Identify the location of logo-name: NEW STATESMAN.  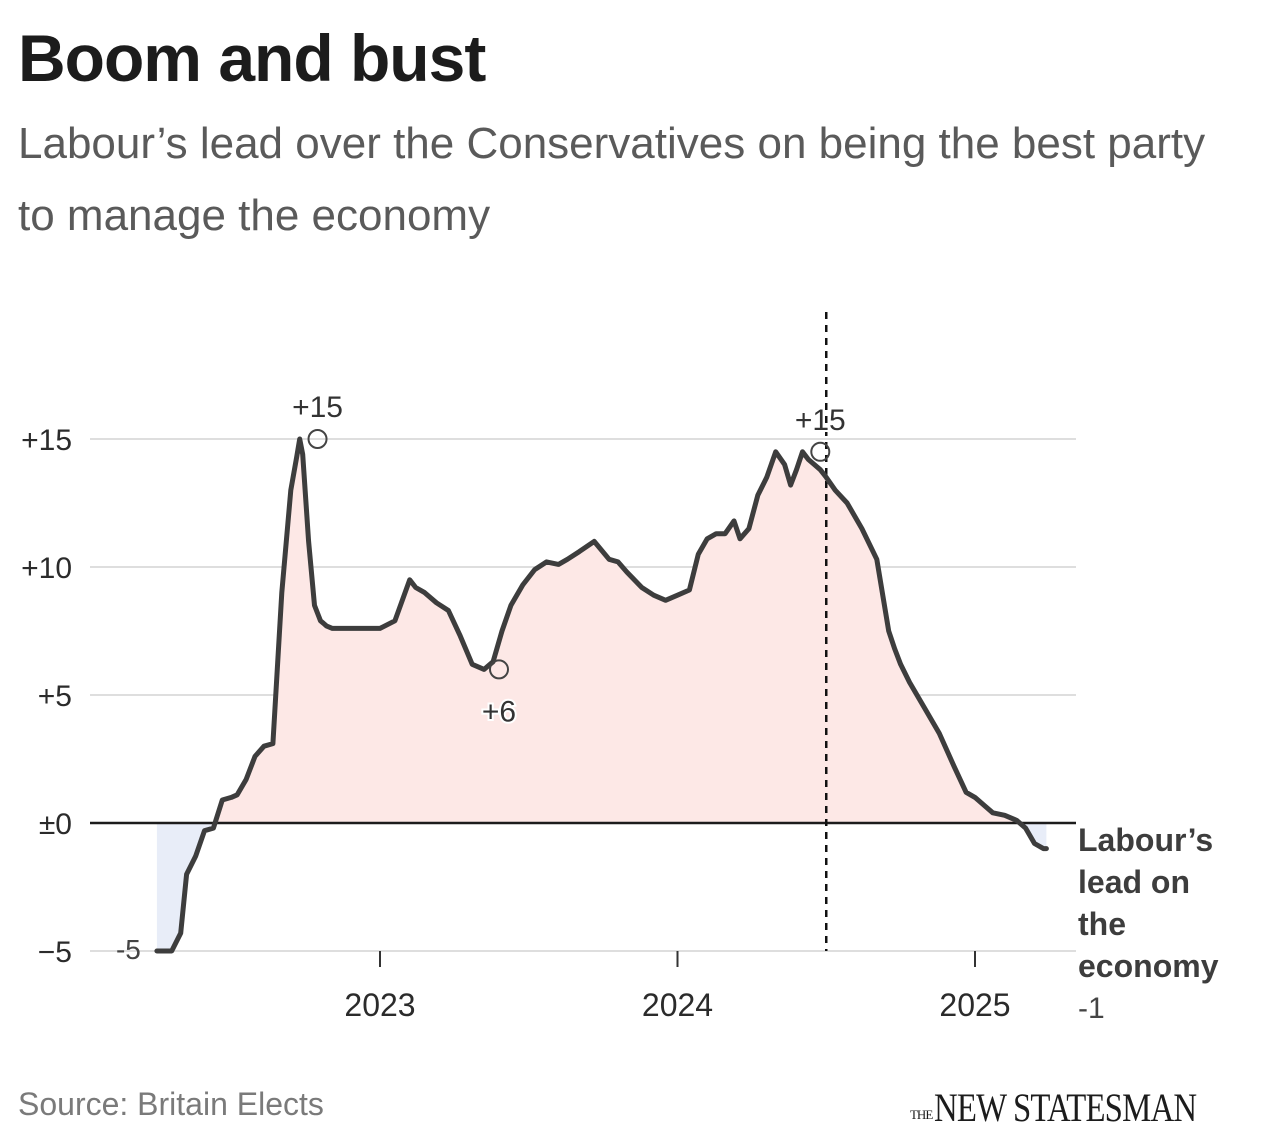
(1065, 1107).